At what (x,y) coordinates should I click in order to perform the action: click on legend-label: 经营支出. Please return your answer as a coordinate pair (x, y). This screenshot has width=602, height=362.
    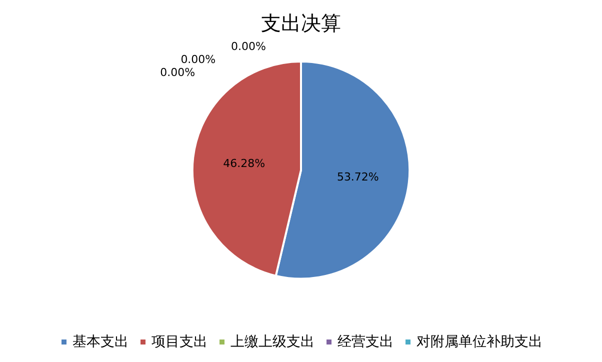
    Looking at the image, I should click on (366, 342).